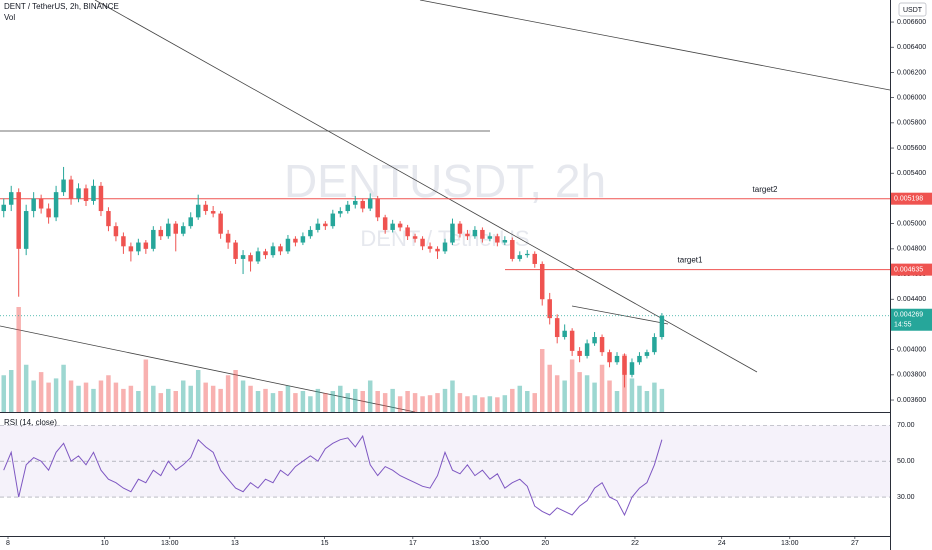  What do you see at coordinates (911, 299) in the screenshot?
I see `y-tick-label: 0.004400` at bounding box center [911, 299].